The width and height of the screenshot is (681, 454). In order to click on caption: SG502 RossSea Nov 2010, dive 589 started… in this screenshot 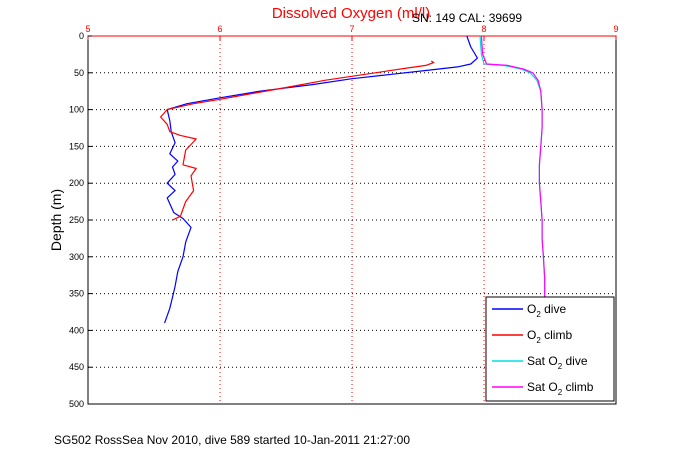, I will do `click(232, 440)`.